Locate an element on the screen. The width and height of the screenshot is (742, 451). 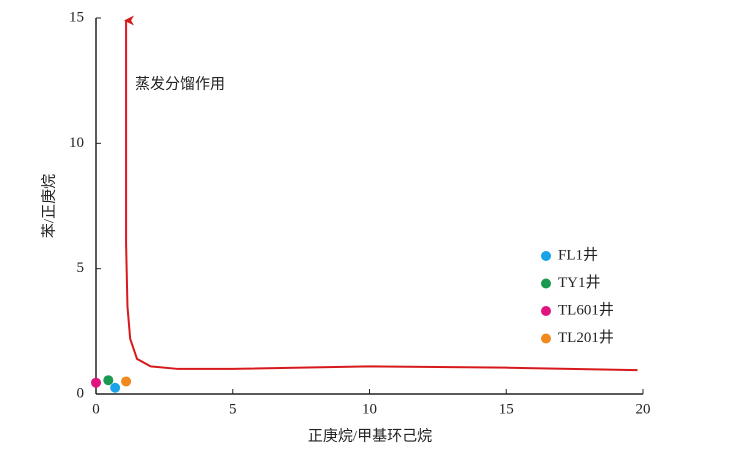
x-tick-label: 15 is located at coordinates (506, 409).